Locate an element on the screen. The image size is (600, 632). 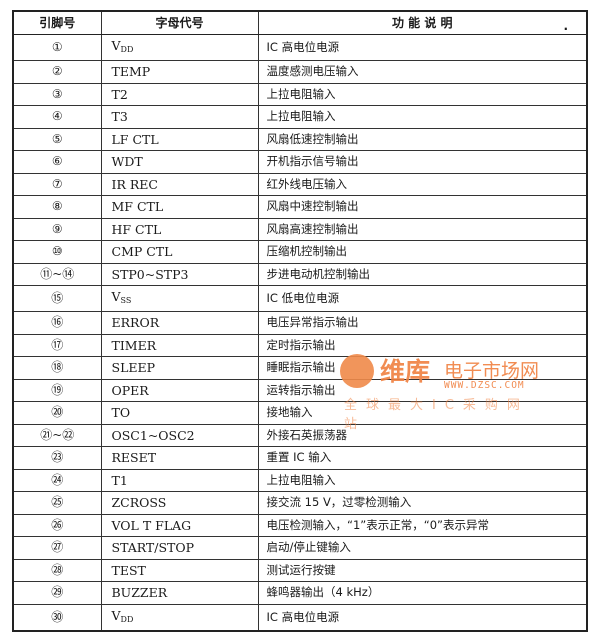
pin-function: 测试运行按键 is located at coordinates (422, 570).